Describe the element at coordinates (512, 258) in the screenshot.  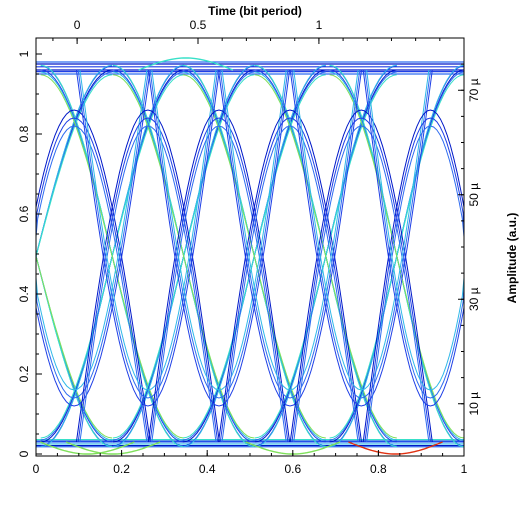
I see `right-axis-title: Amplitude (a.u.)` at that location.